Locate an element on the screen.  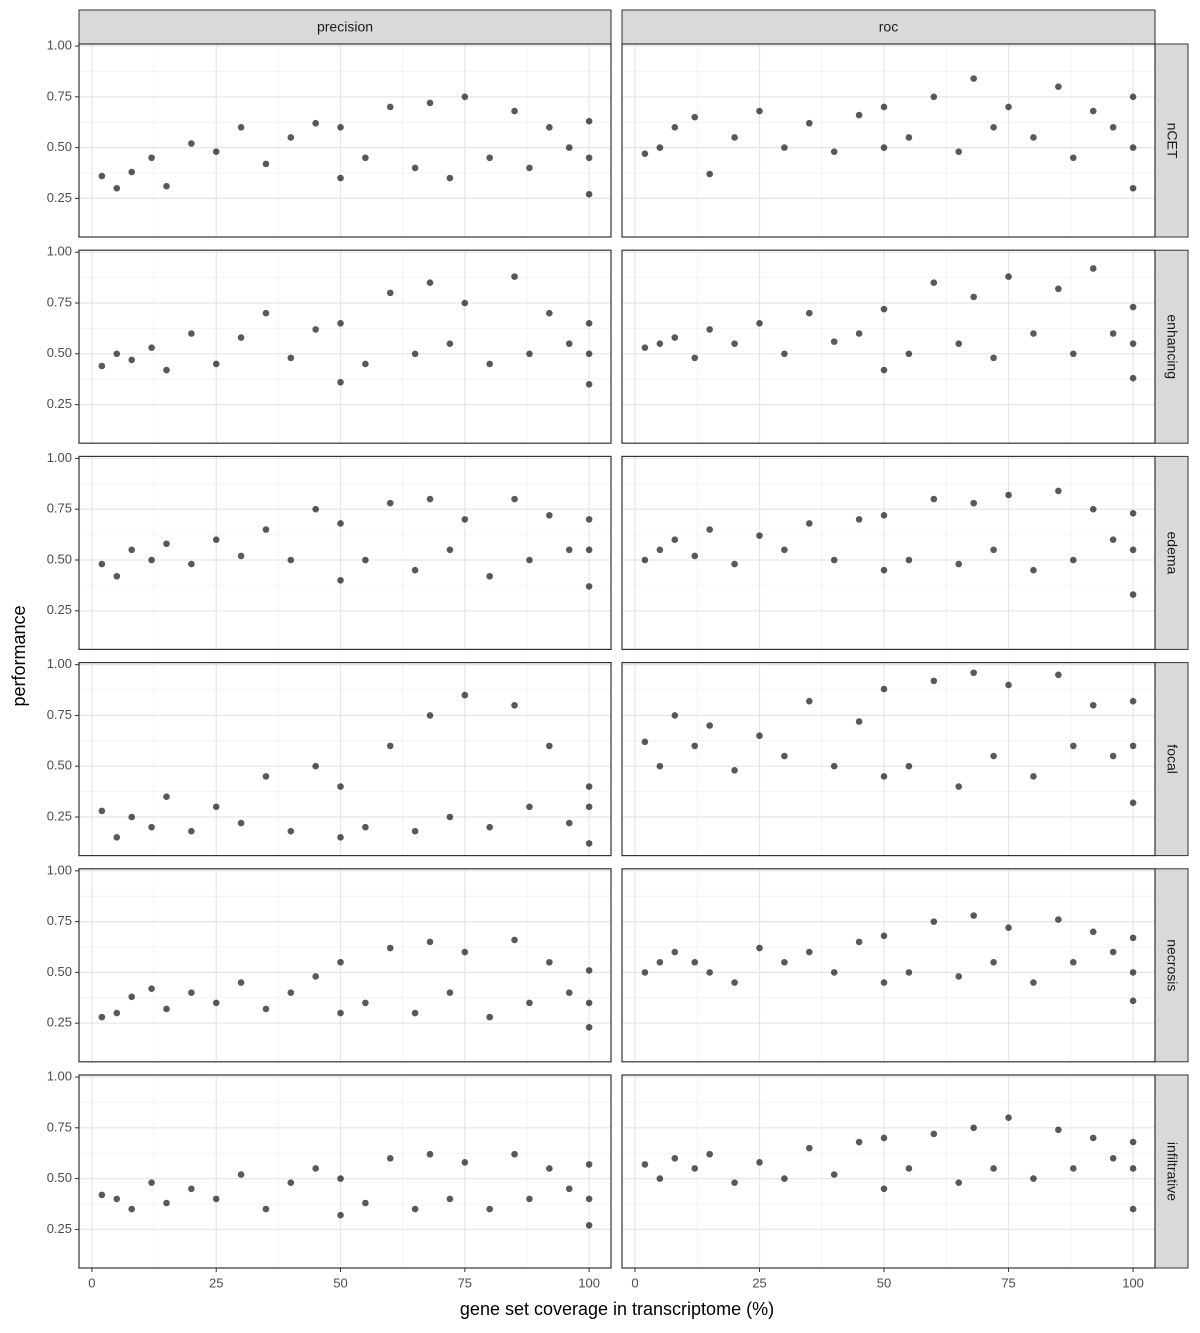
x-tick-label: 75 is located at coordinates (1008, 1282).